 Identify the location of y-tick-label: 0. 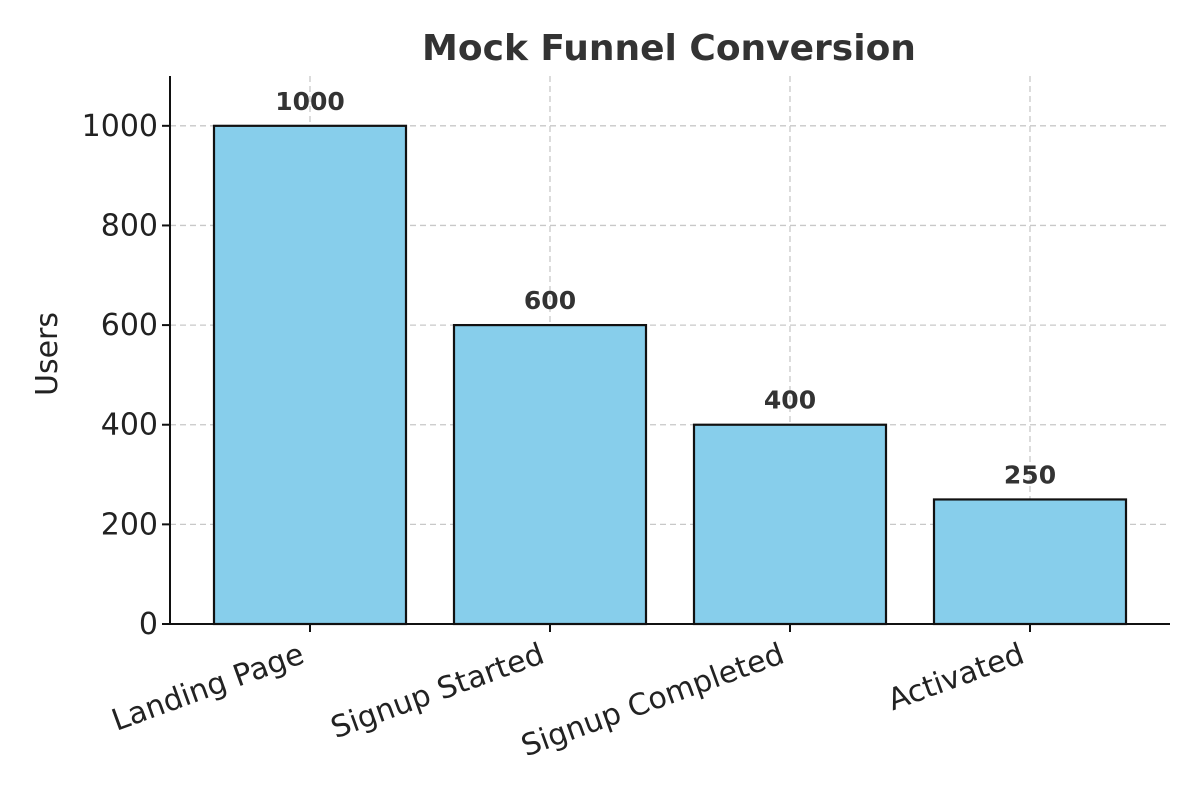
(148, 624).